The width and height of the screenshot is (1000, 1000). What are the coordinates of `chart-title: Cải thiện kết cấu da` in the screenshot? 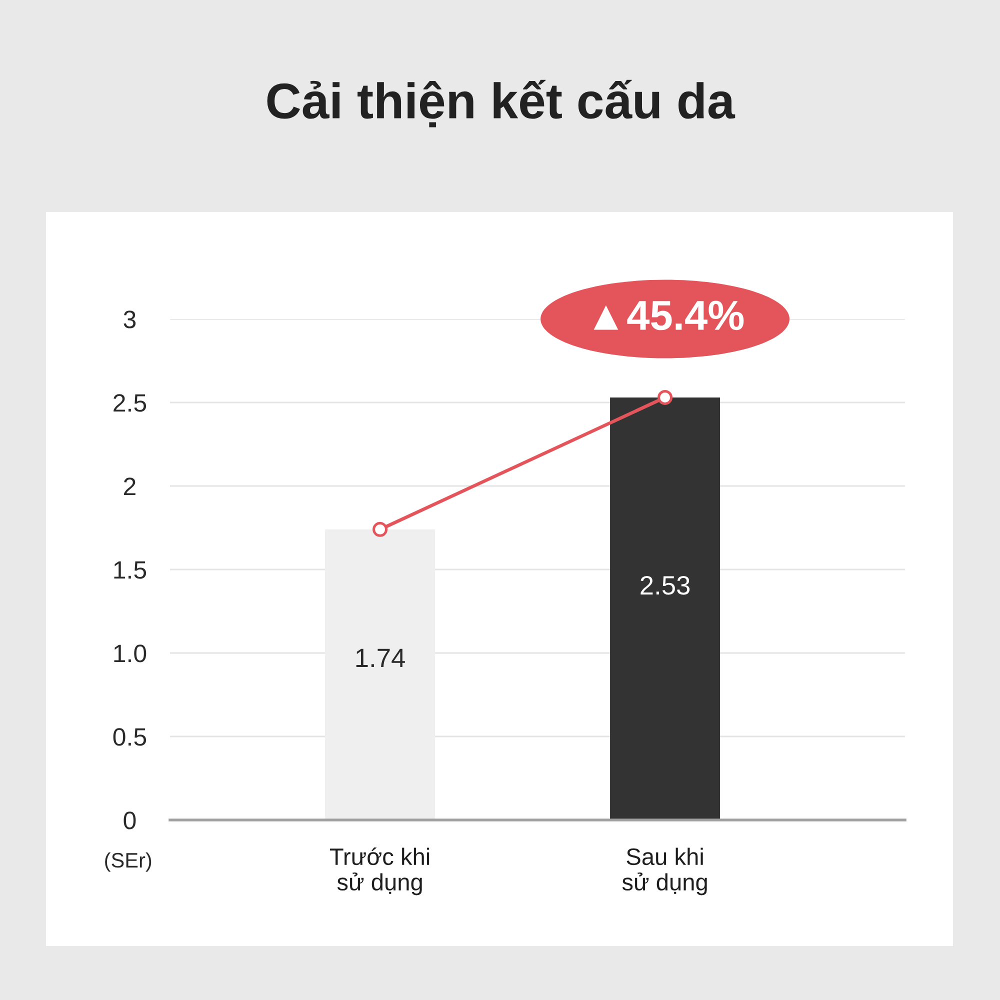 It's located at (501, 104).